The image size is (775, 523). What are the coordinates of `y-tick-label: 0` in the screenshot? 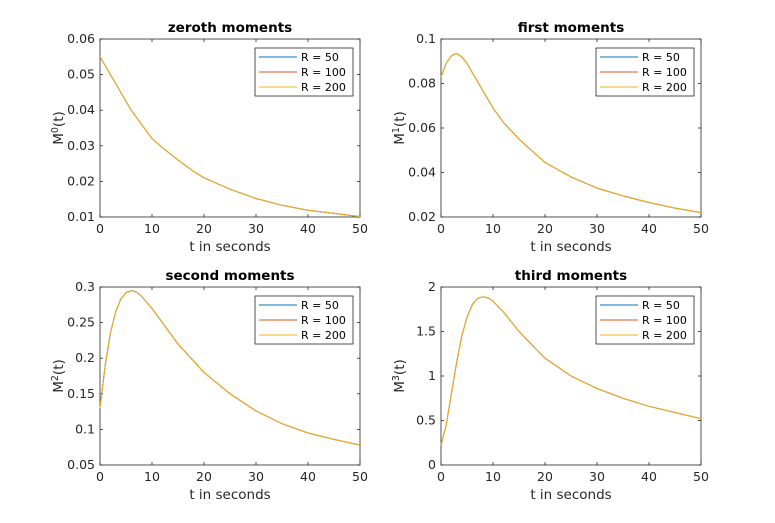 It's located at (432, 464).